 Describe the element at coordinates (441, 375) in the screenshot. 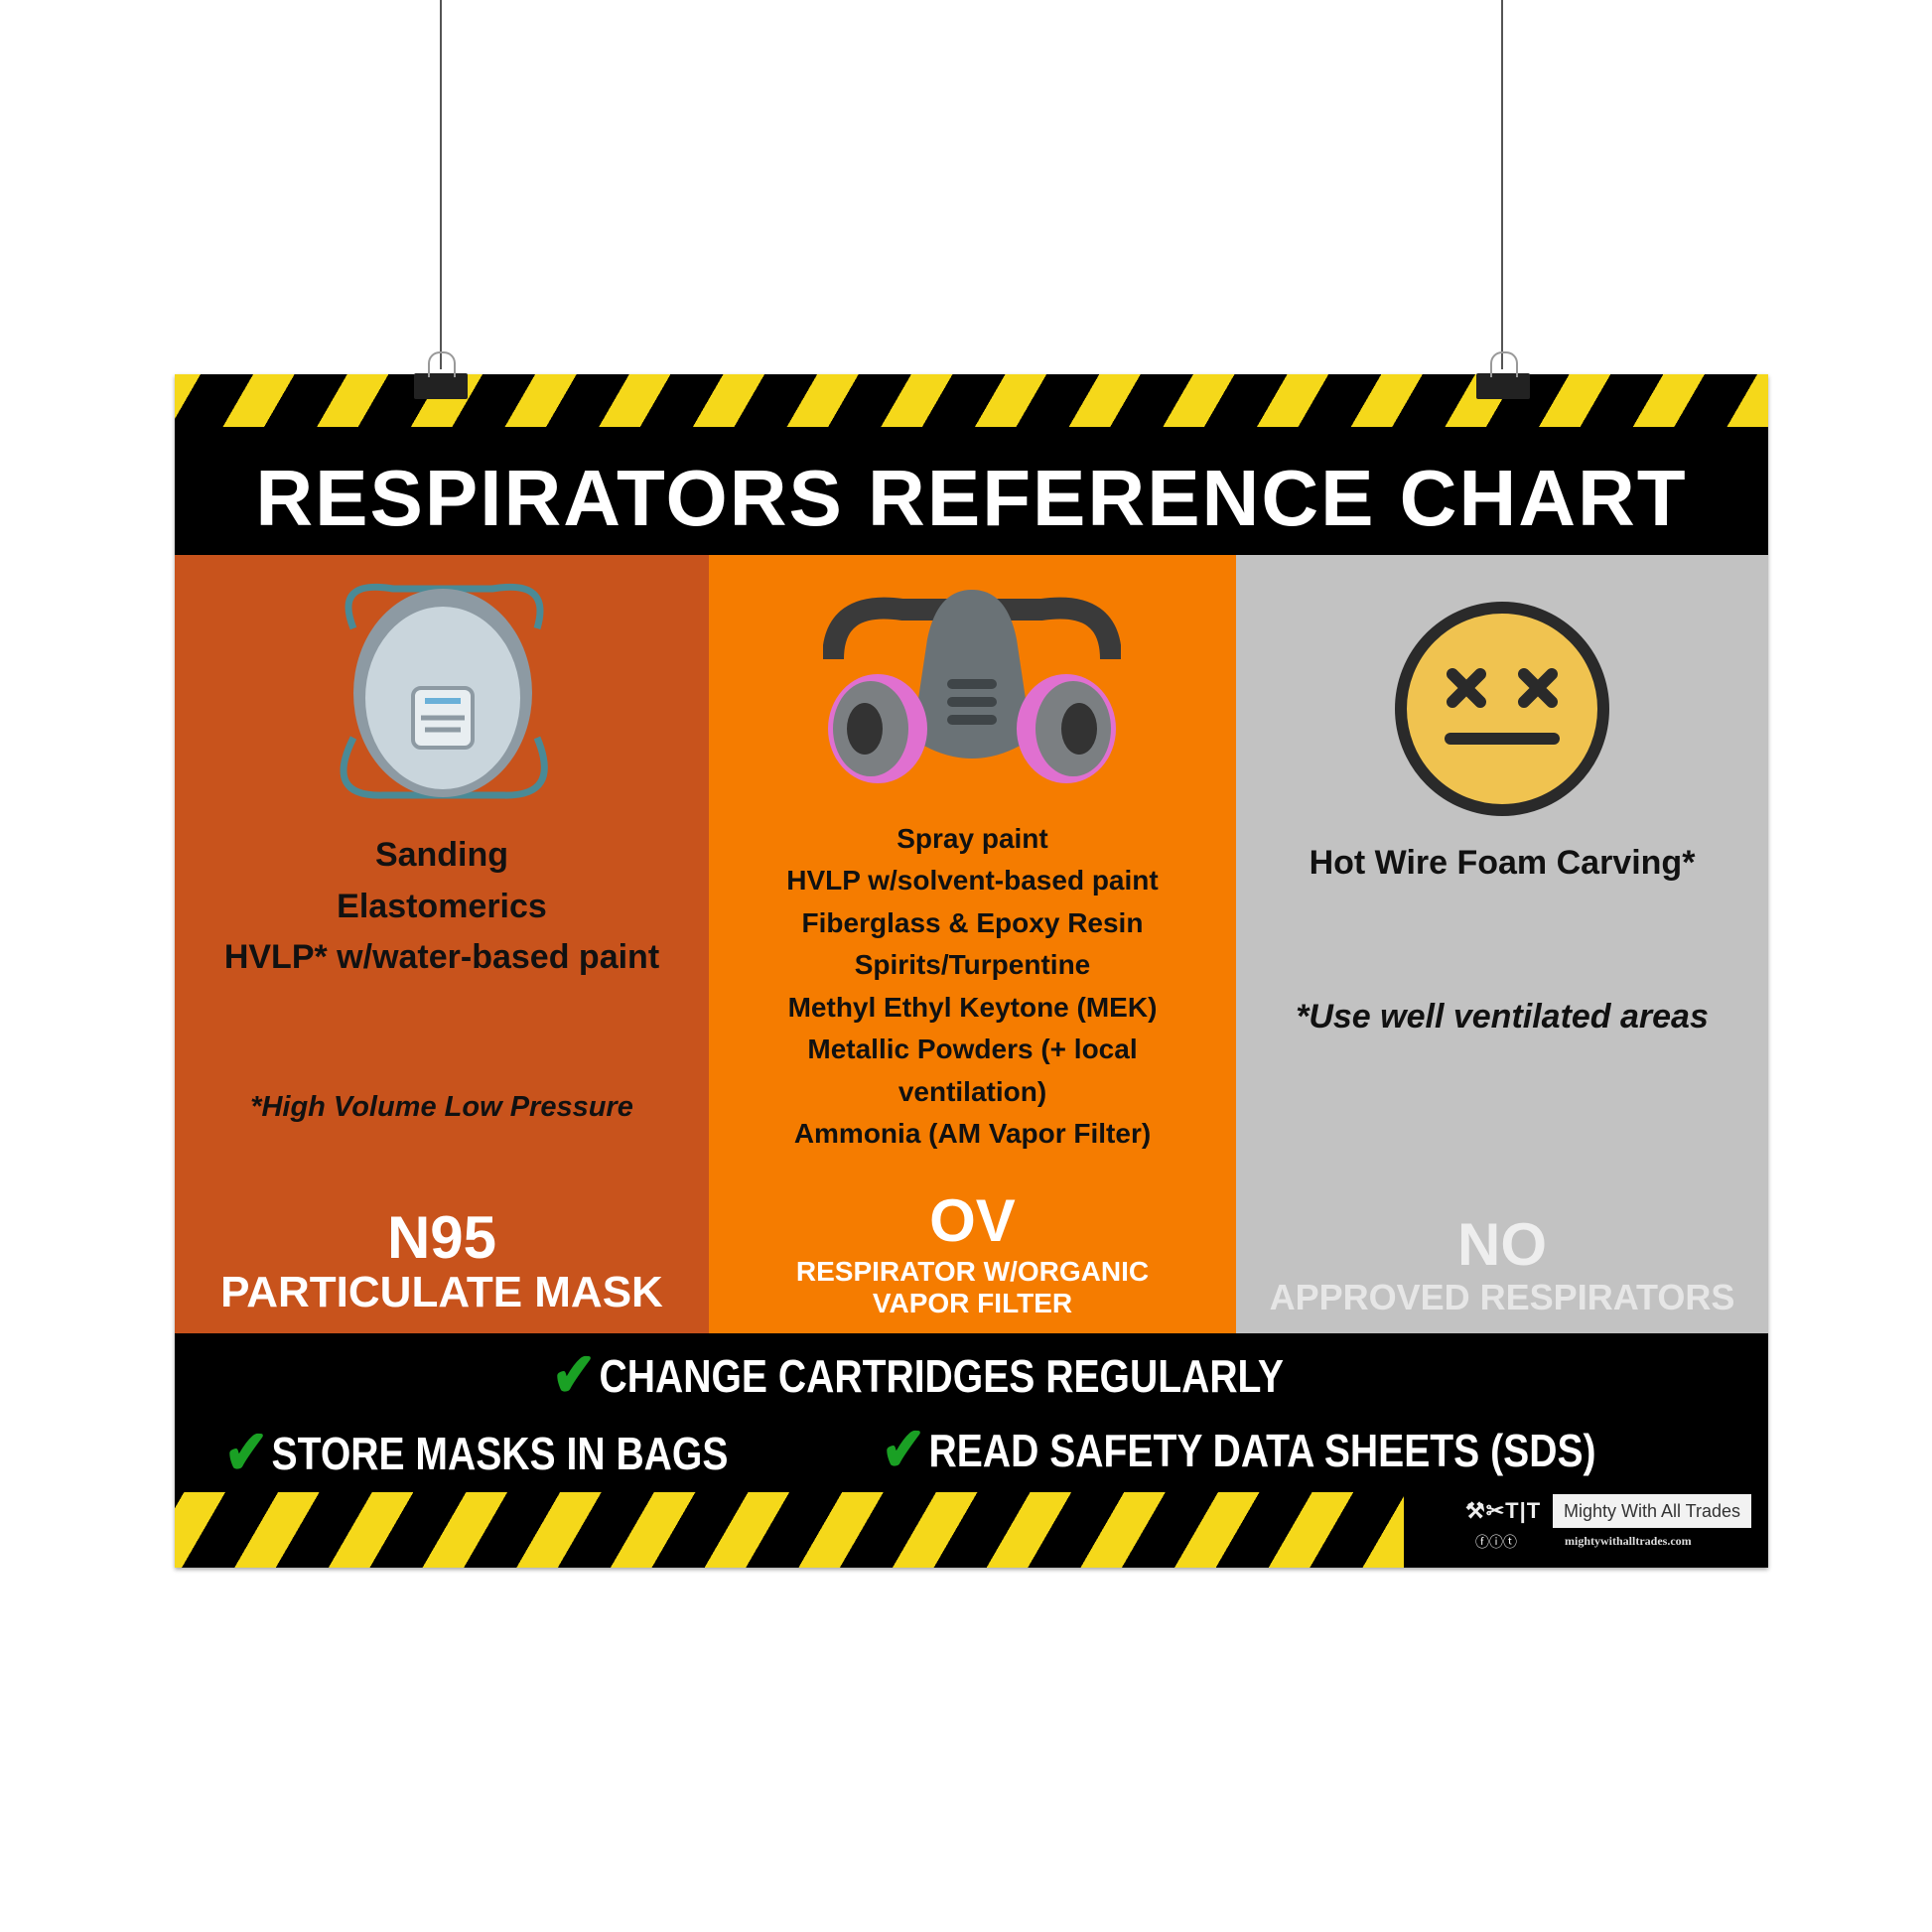

I see `binder-clip-left` at that location.